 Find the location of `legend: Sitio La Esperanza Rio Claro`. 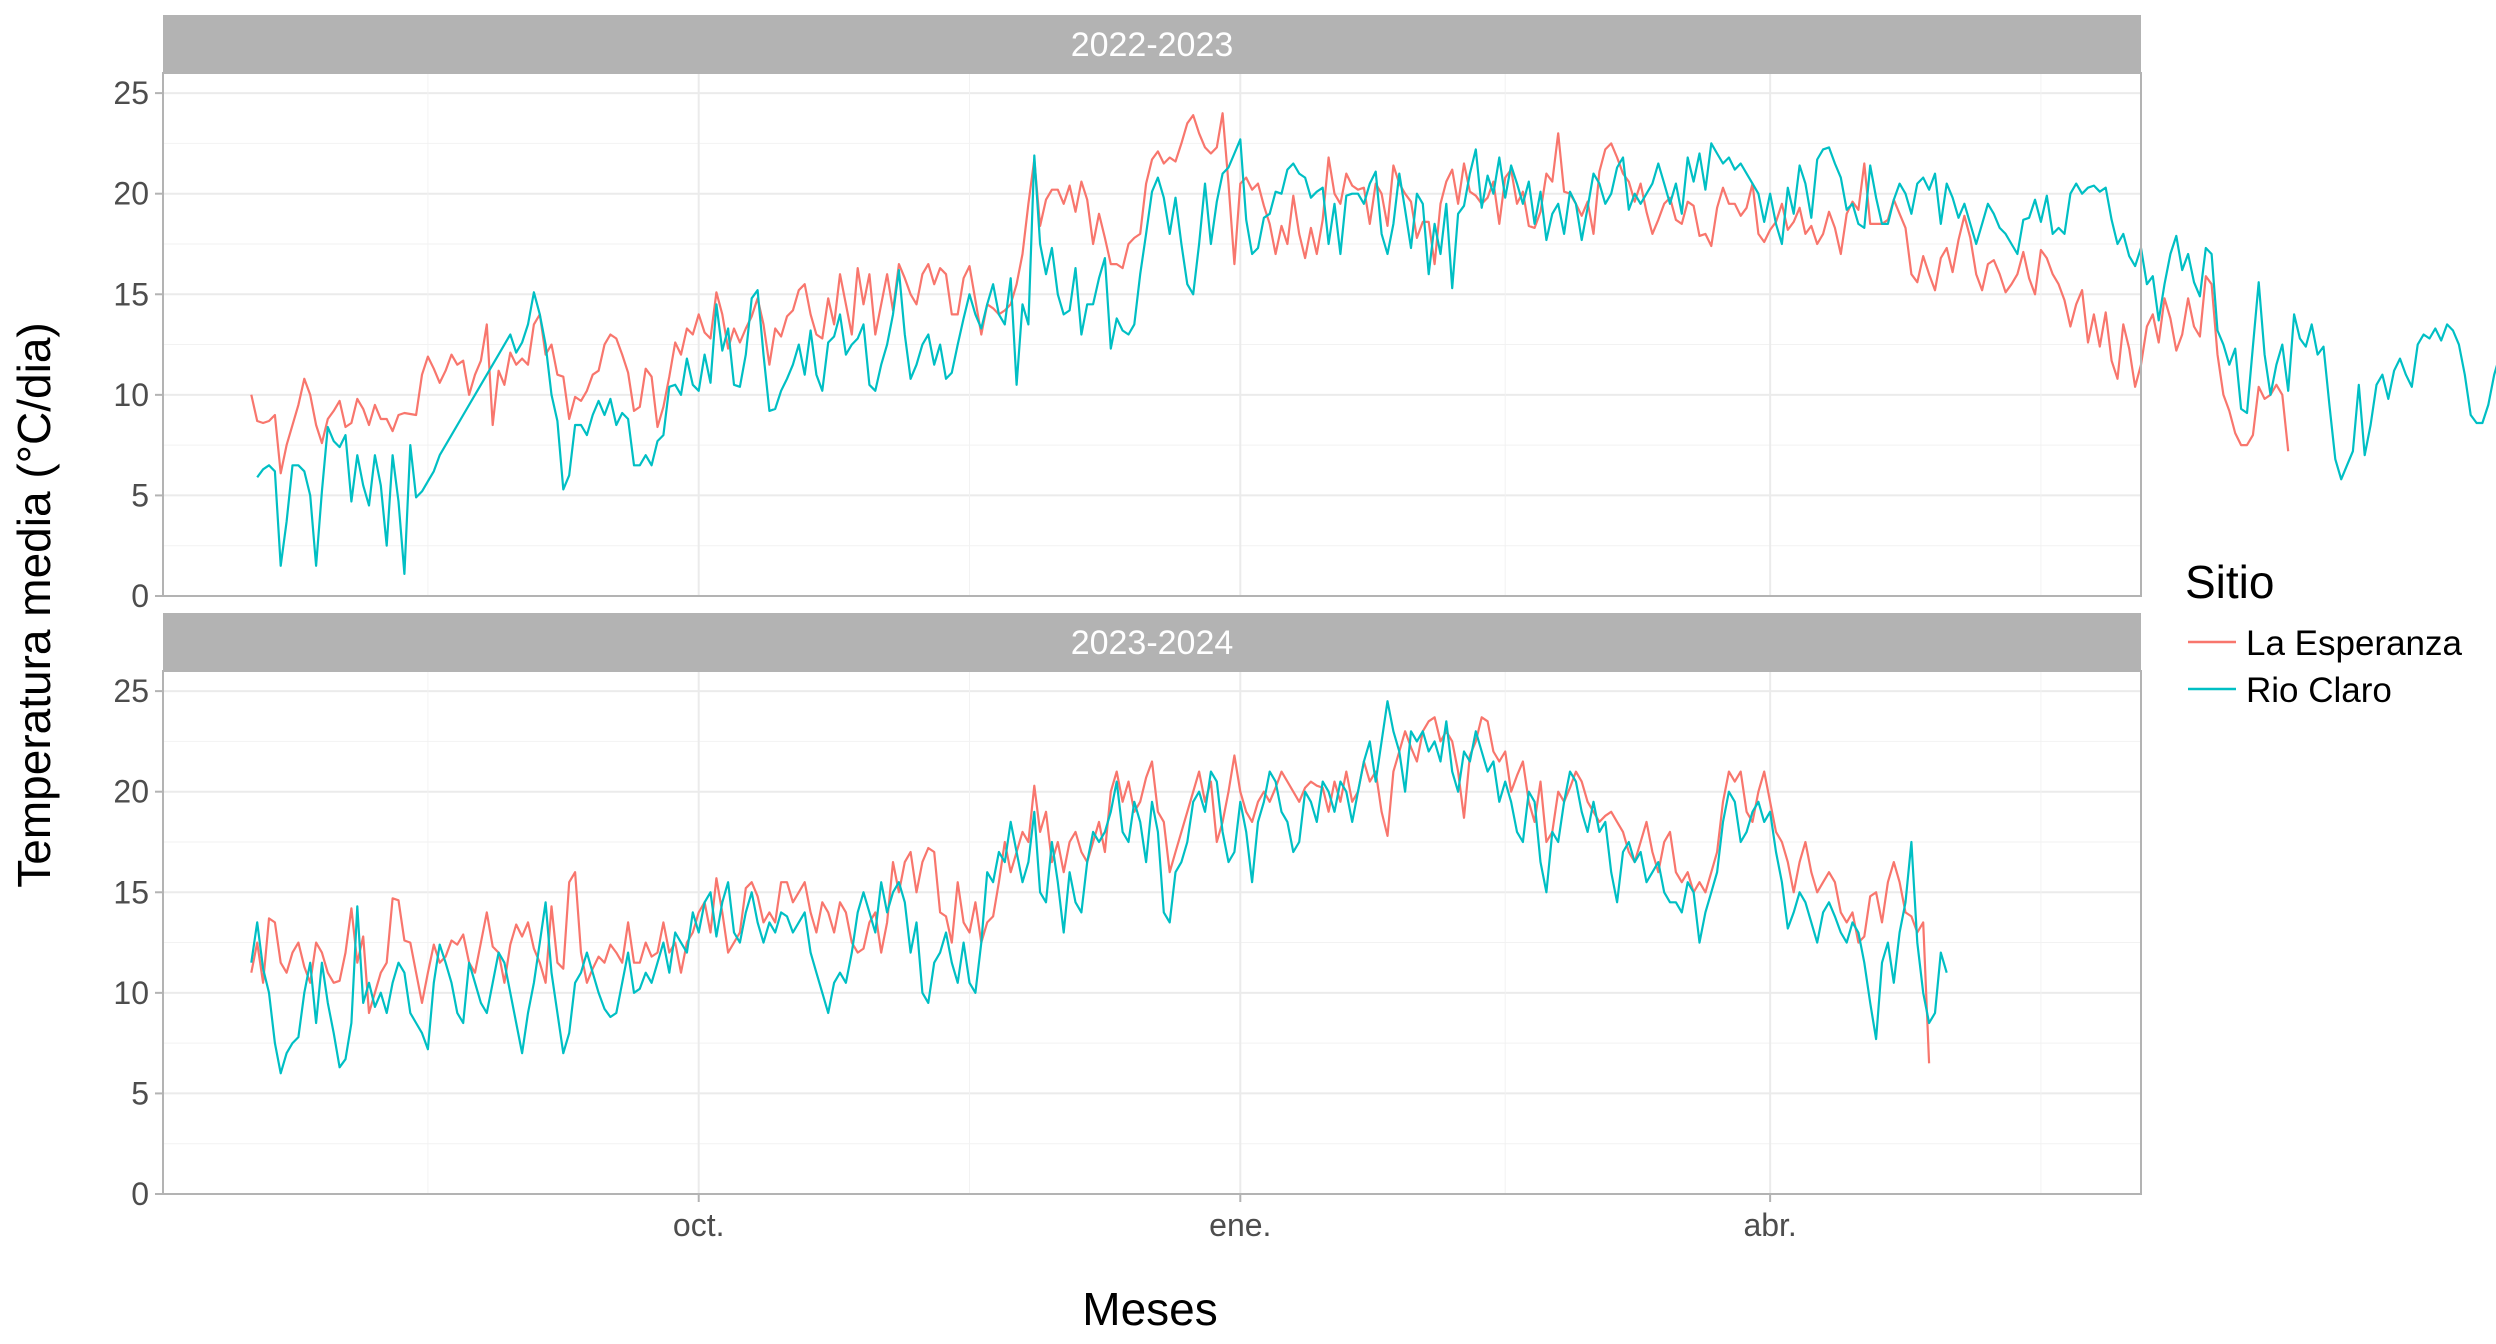

legend: Sitio La Esperanza Rio Claro is located at coordinates (2324, 633).